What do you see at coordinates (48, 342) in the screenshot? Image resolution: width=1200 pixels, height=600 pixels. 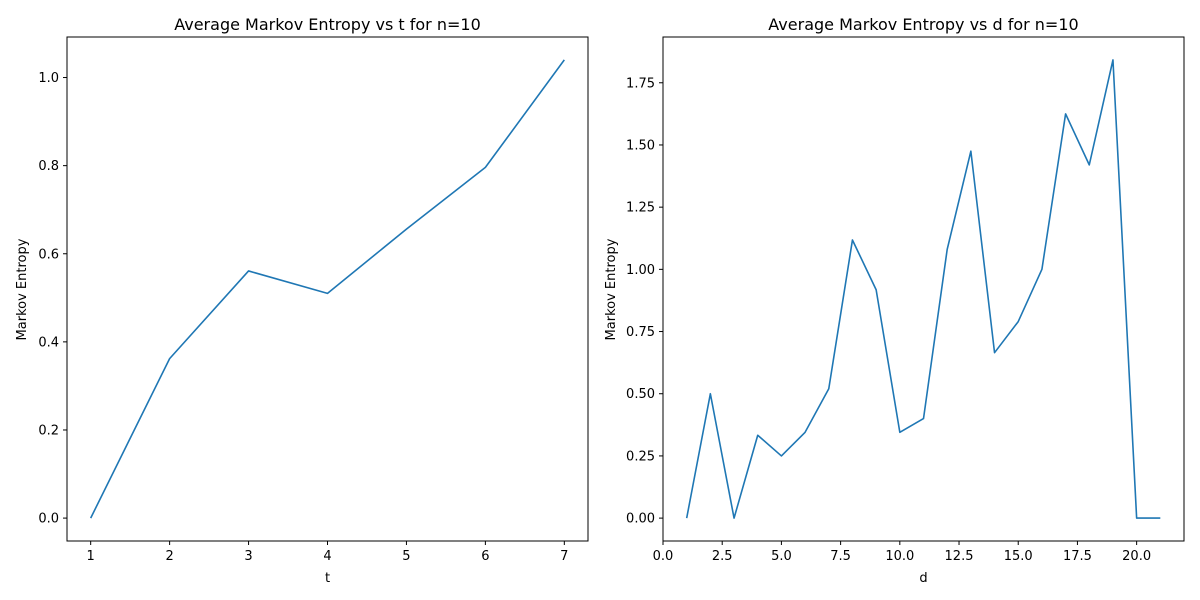 I see `left-chart-y-tick-label: 0.4` at bounding box center [48, 342].